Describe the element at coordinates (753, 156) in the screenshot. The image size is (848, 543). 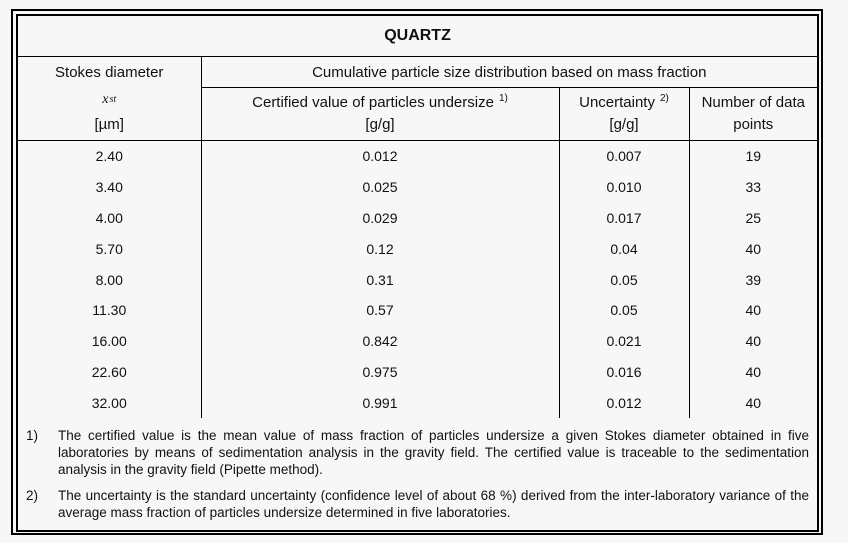
I see `data-points-value: 19` at that location.